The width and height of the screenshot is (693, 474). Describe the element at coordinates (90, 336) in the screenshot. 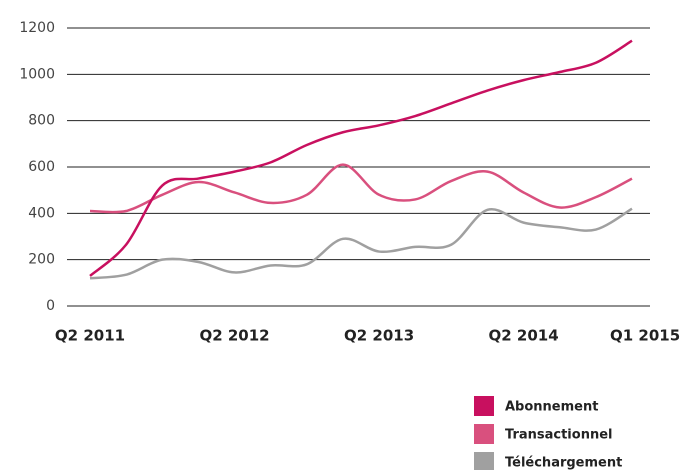

I see `x-tick-label: Q2 2011` at that location.